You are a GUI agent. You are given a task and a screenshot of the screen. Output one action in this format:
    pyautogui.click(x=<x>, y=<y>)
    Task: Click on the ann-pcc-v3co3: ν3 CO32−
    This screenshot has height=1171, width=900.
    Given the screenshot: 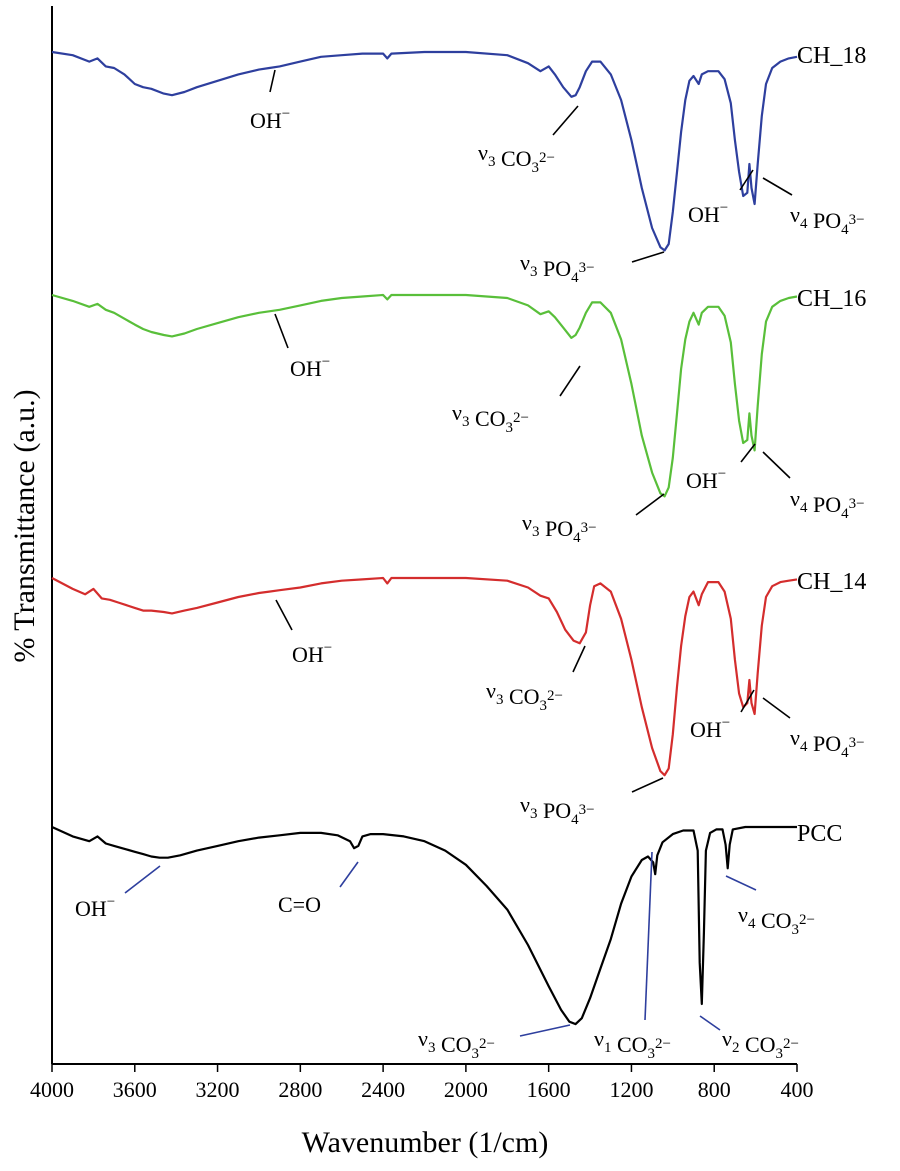 What is the action you would take?
    pyautogui.click(x=456, y=1044)
    